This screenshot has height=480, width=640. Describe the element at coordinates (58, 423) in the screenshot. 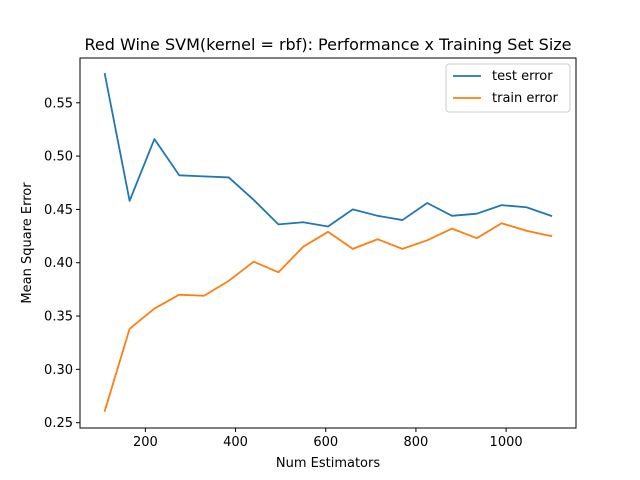

I see `y-tick-label: 0.25` at that location.